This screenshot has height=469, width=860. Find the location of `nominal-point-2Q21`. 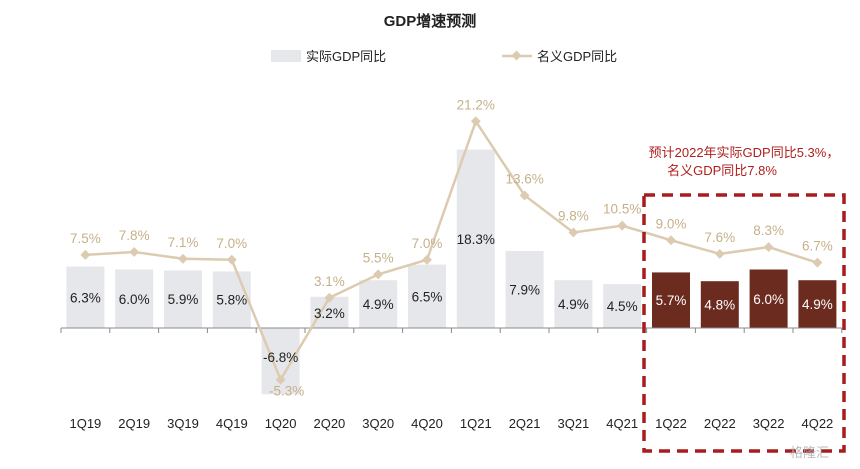

nominal-point-2Q21 is located at coordinates (524, 195).